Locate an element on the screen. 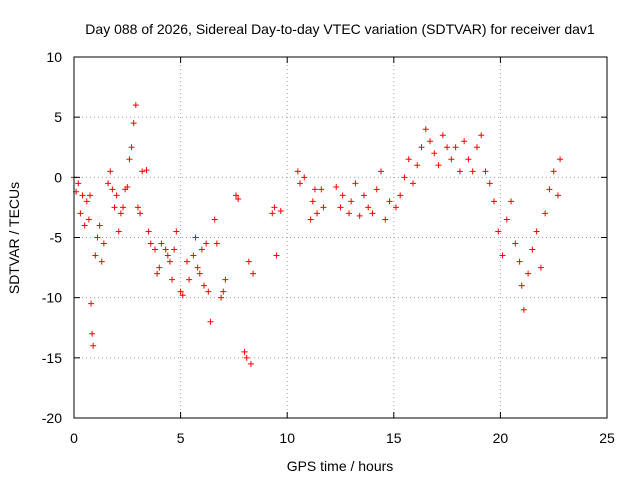  y-axis-label: SDTVAR / TECUs is located at coordinates (14, 238).